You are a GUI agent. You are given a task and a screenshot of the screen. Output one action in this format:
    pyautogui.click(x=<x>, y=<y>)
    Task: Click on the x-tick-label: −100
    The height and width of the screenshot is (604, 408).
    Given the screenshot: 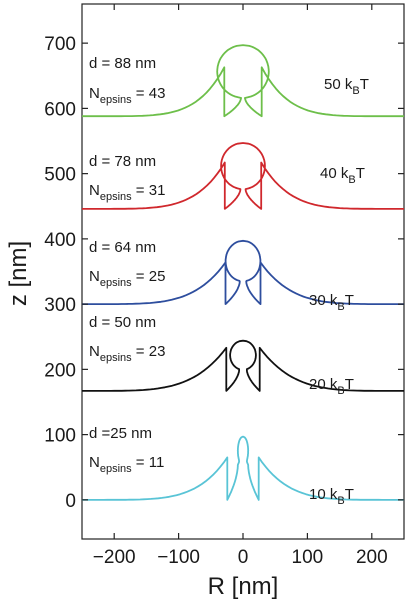 What is the action you would take?
    pyautogui.click(x=178, y=557)
    